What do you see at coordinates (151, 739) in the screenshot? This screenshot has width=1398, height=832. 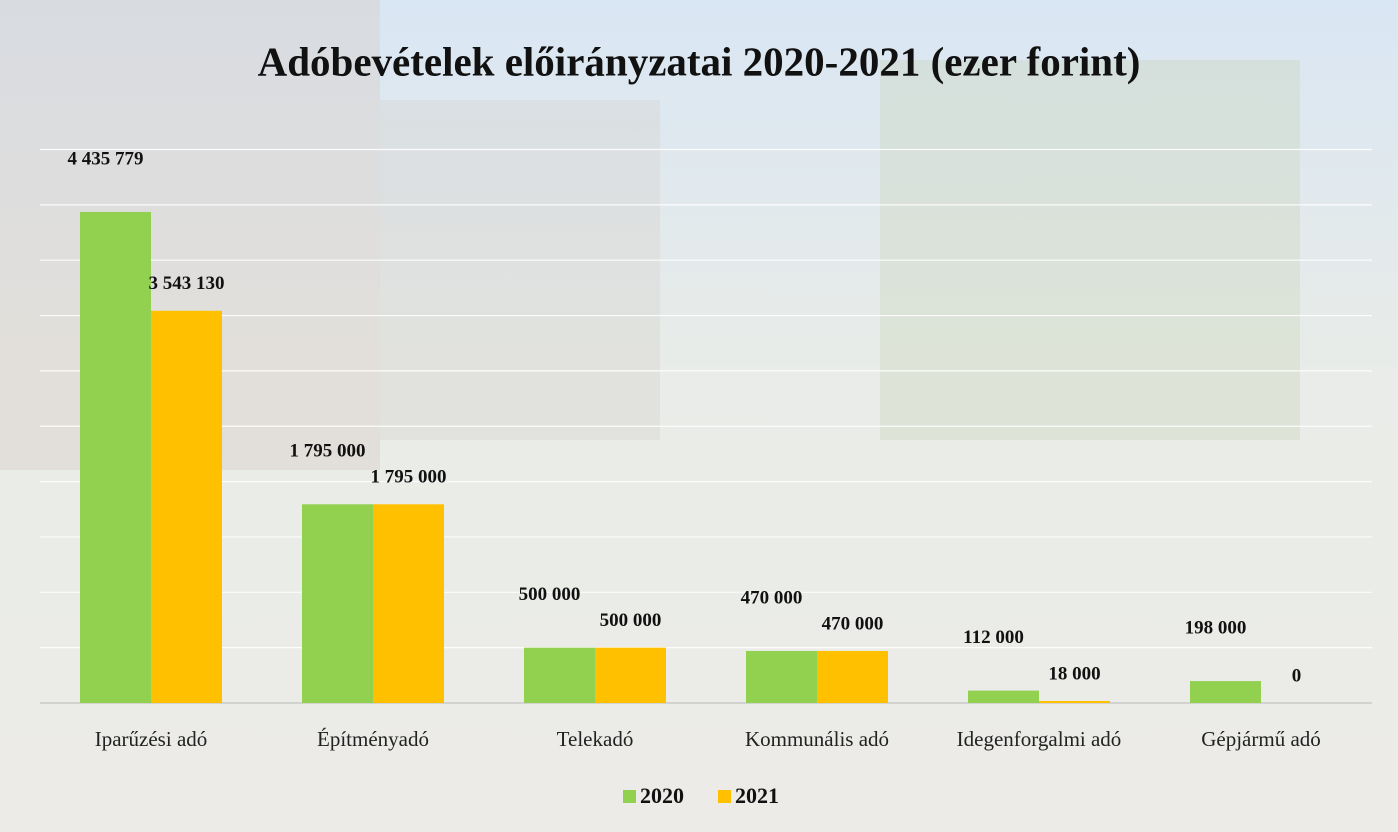 I see `x-tick-label: Iparűzési adó` at bounding box center [151, 739].